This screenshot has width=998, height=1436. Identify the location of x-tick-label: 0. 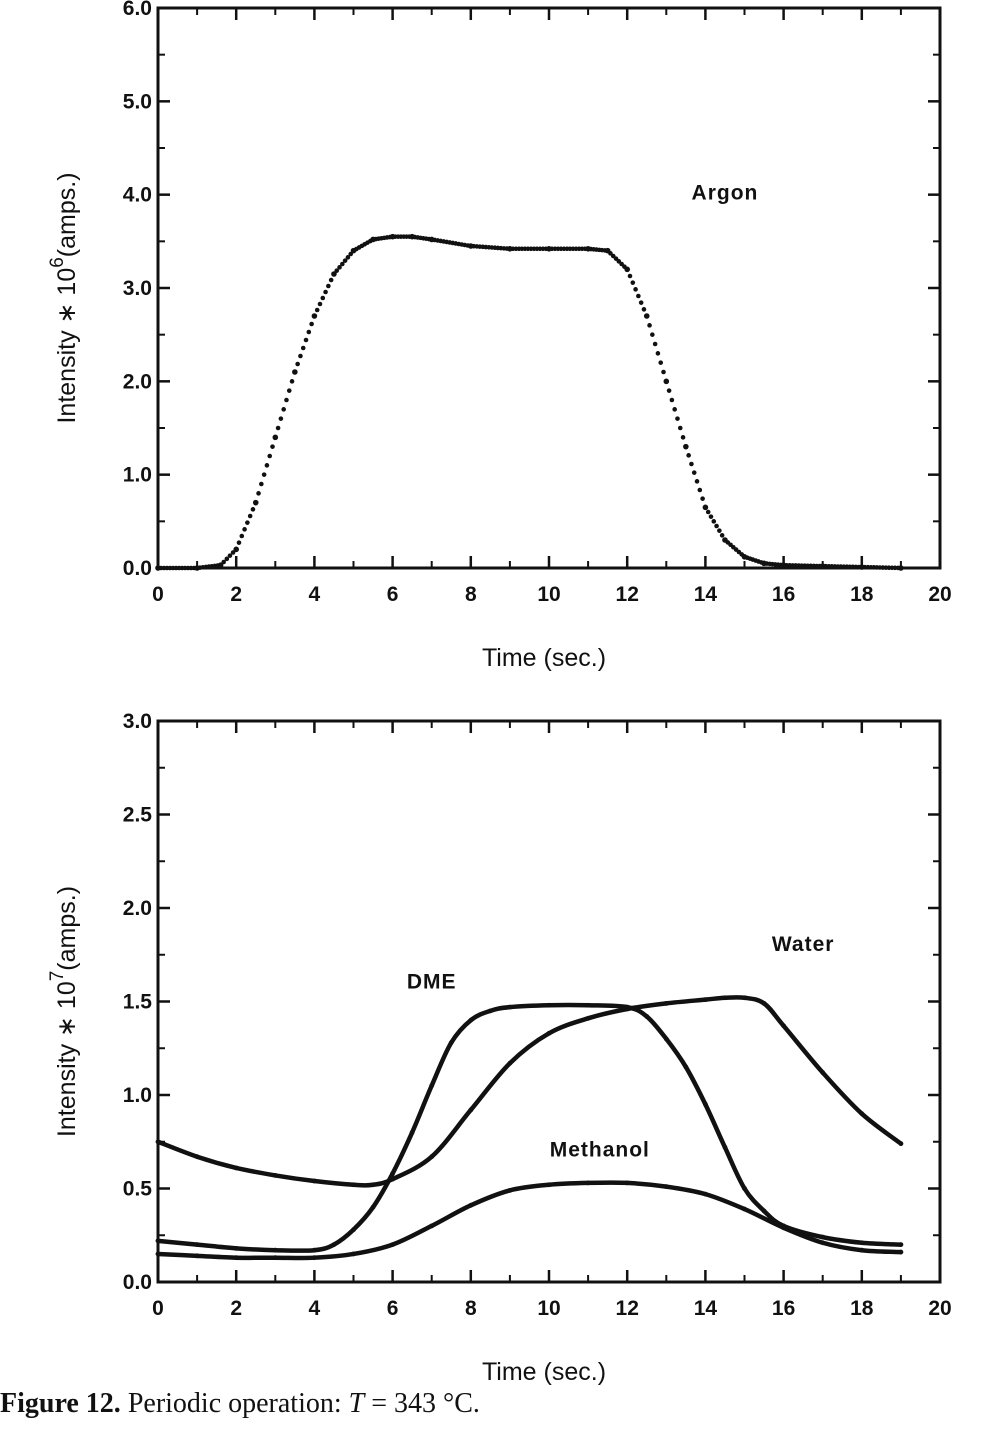
(158, 1308).